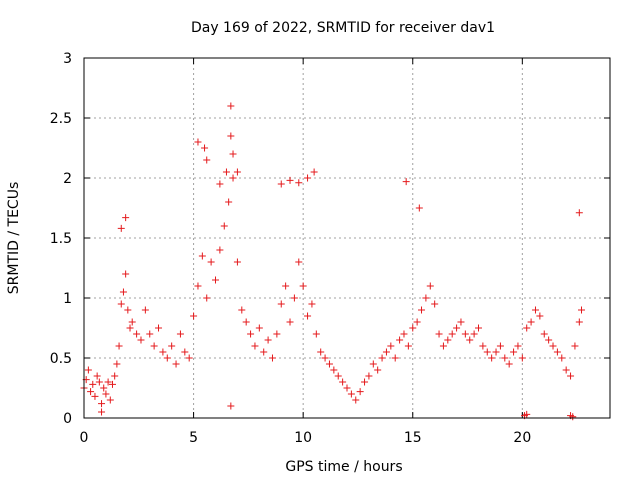 Image resolution: width=640 pixels, height=480 pixels. What do you see at coordinates (61, 359) in the screenshot?
I see `y-tick-label: 0.5` at bounding box center [61, 359].